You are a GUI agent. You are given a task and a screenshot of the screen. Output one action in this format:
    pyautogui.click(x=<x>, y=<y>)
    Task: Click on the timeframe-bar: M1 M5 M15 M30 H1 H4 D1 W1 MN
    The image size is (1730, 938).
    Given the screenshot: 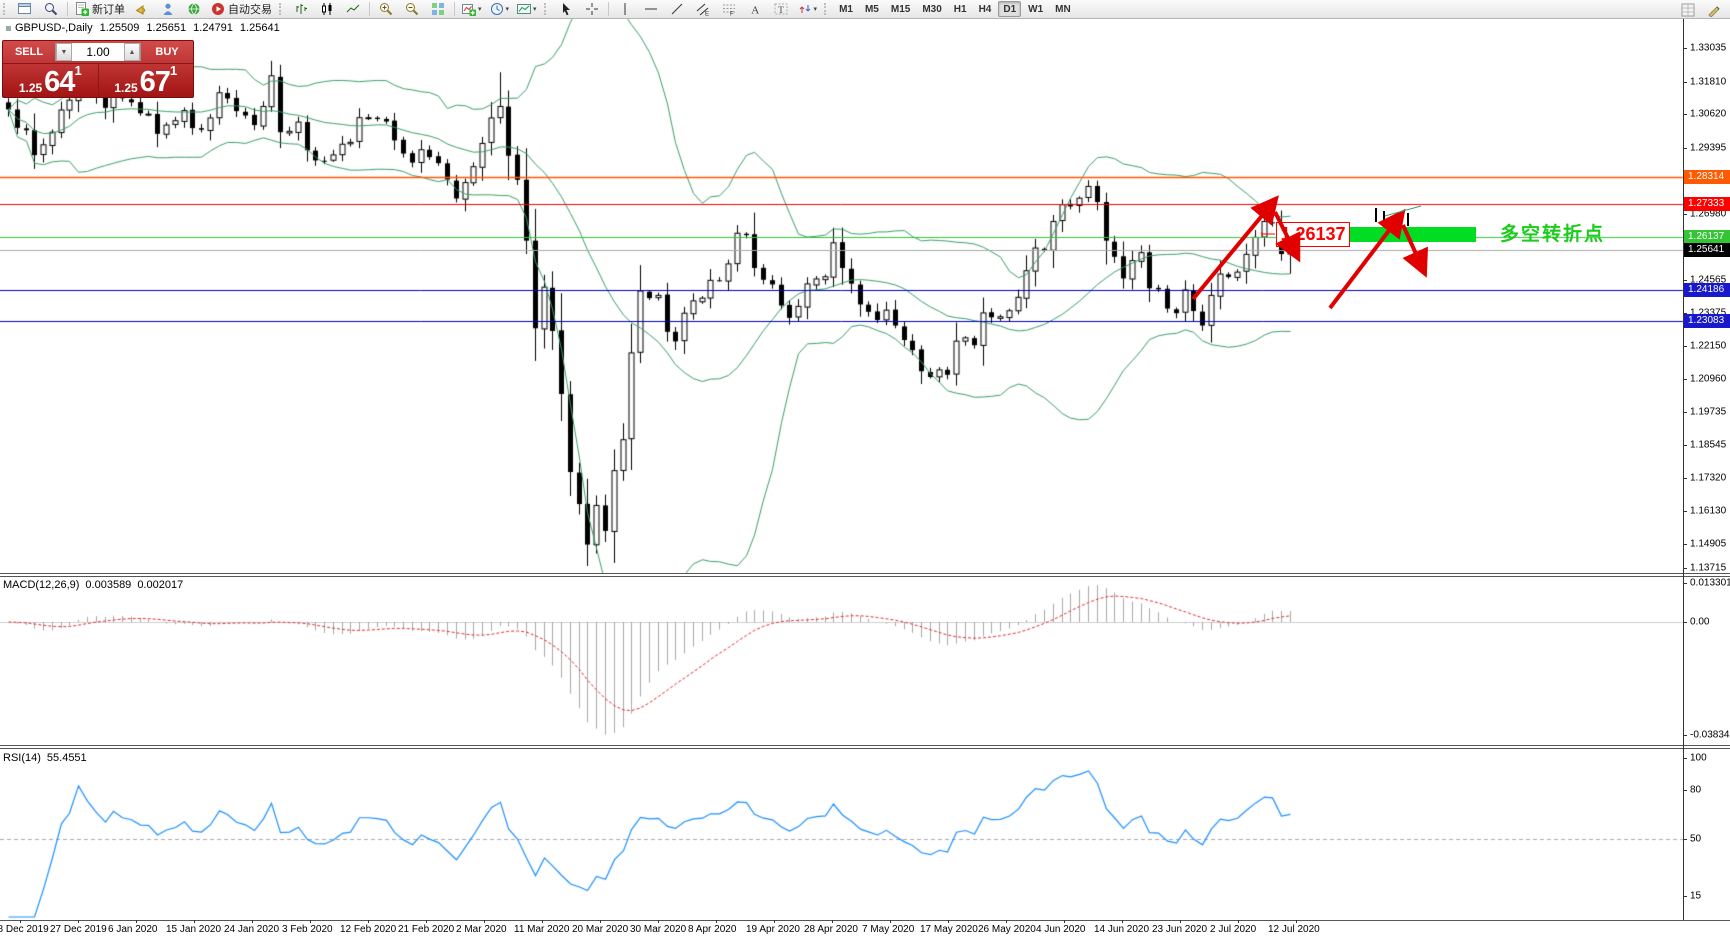 What is the action you would take?
    pyautogui.click(x=955, y=9)
    